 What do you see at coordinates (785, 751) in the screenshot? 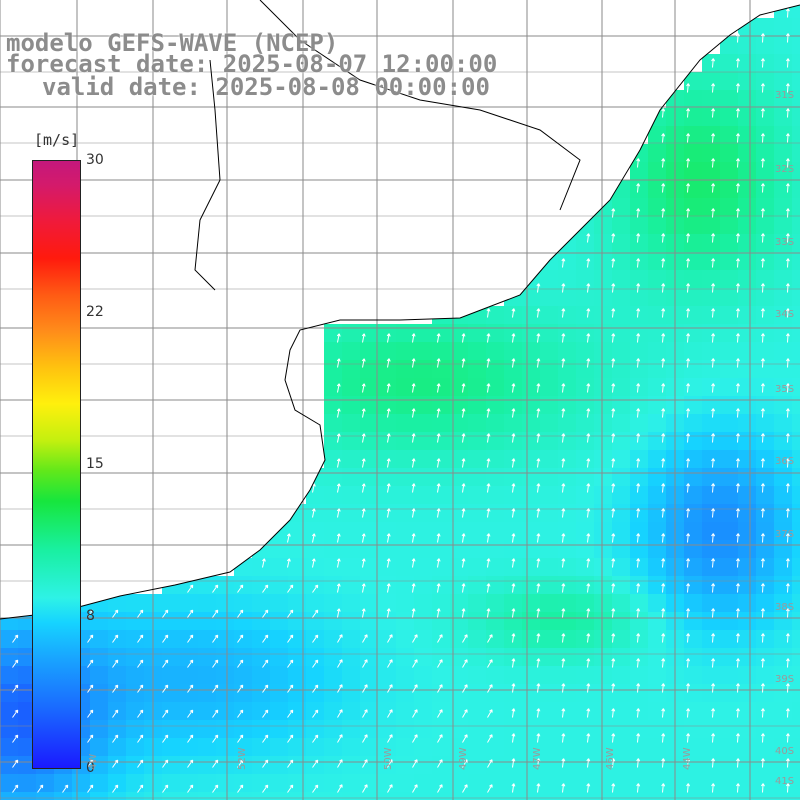
I see `latitude-label: 40S` at bounding box center [785, 751].